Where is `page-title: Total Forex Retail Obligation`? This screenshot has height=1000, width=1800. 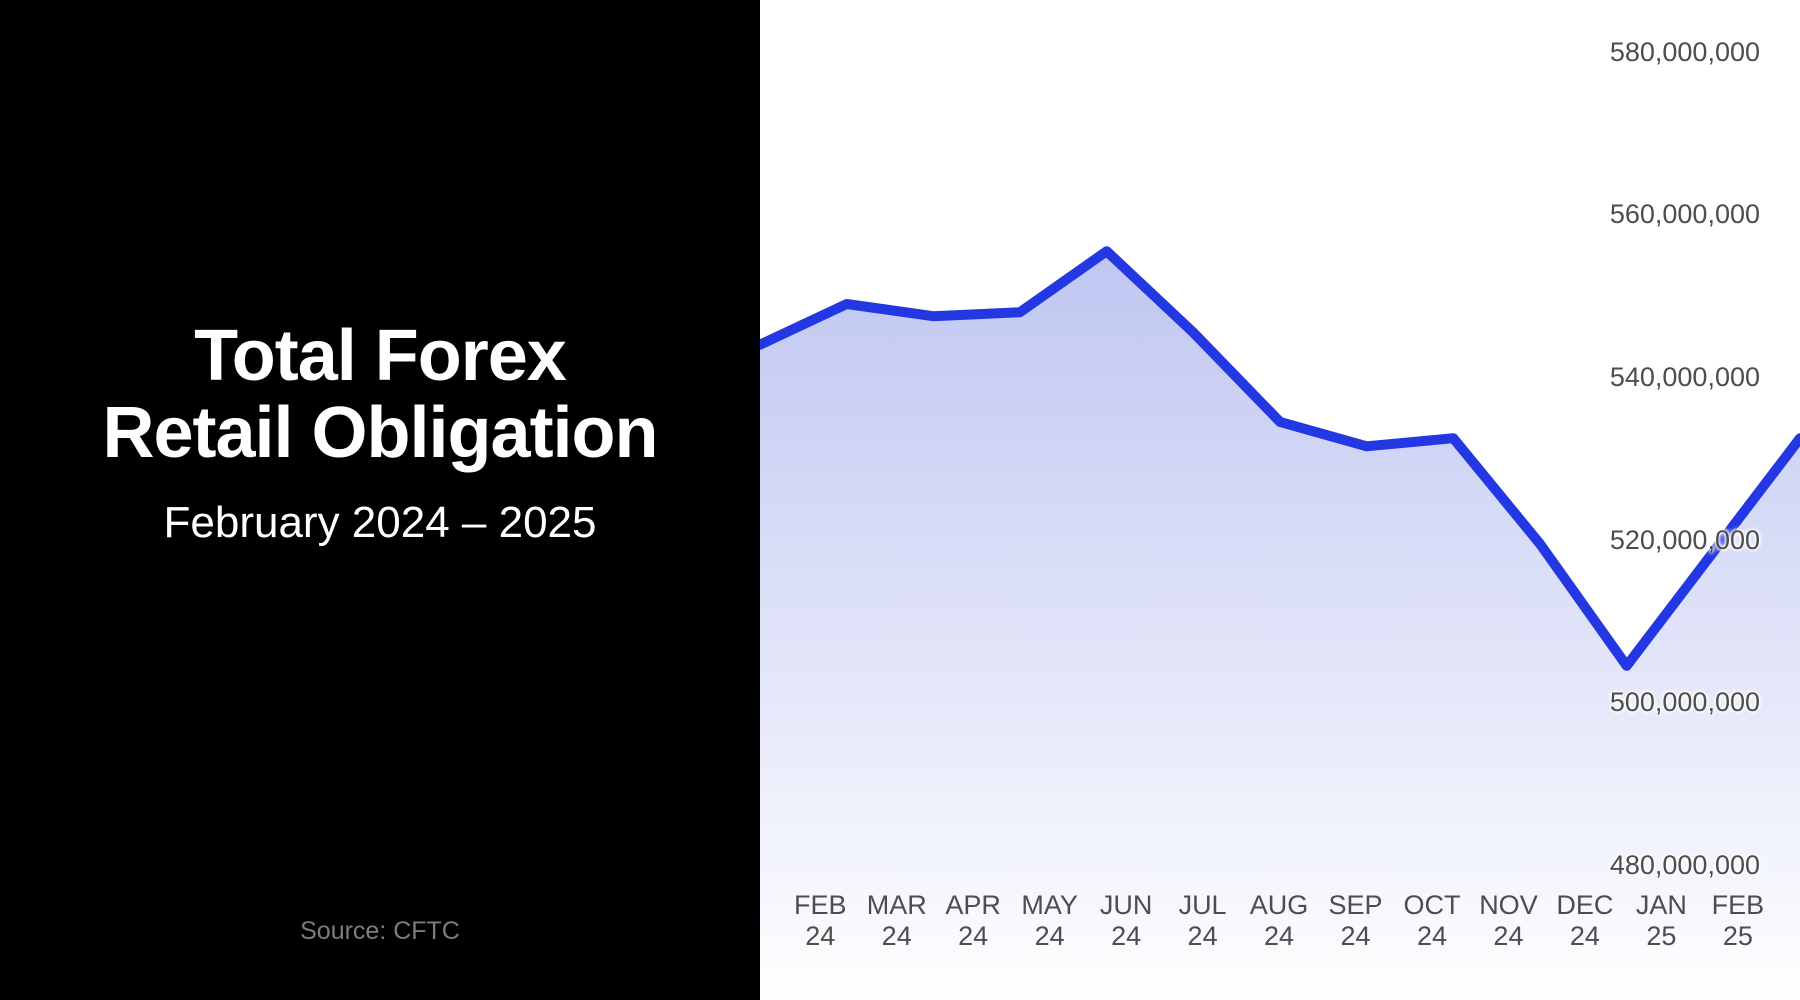
page-title: Total Forex Retail Obligation is located at coordinates (380, 395).